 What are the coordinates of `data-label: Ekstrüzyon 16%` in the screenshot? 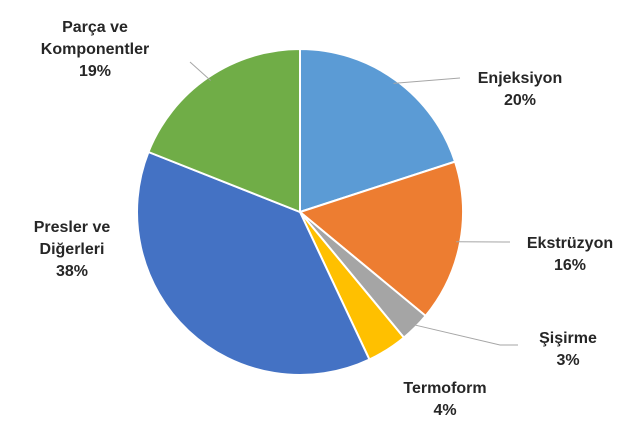 It's located at (567, 255).